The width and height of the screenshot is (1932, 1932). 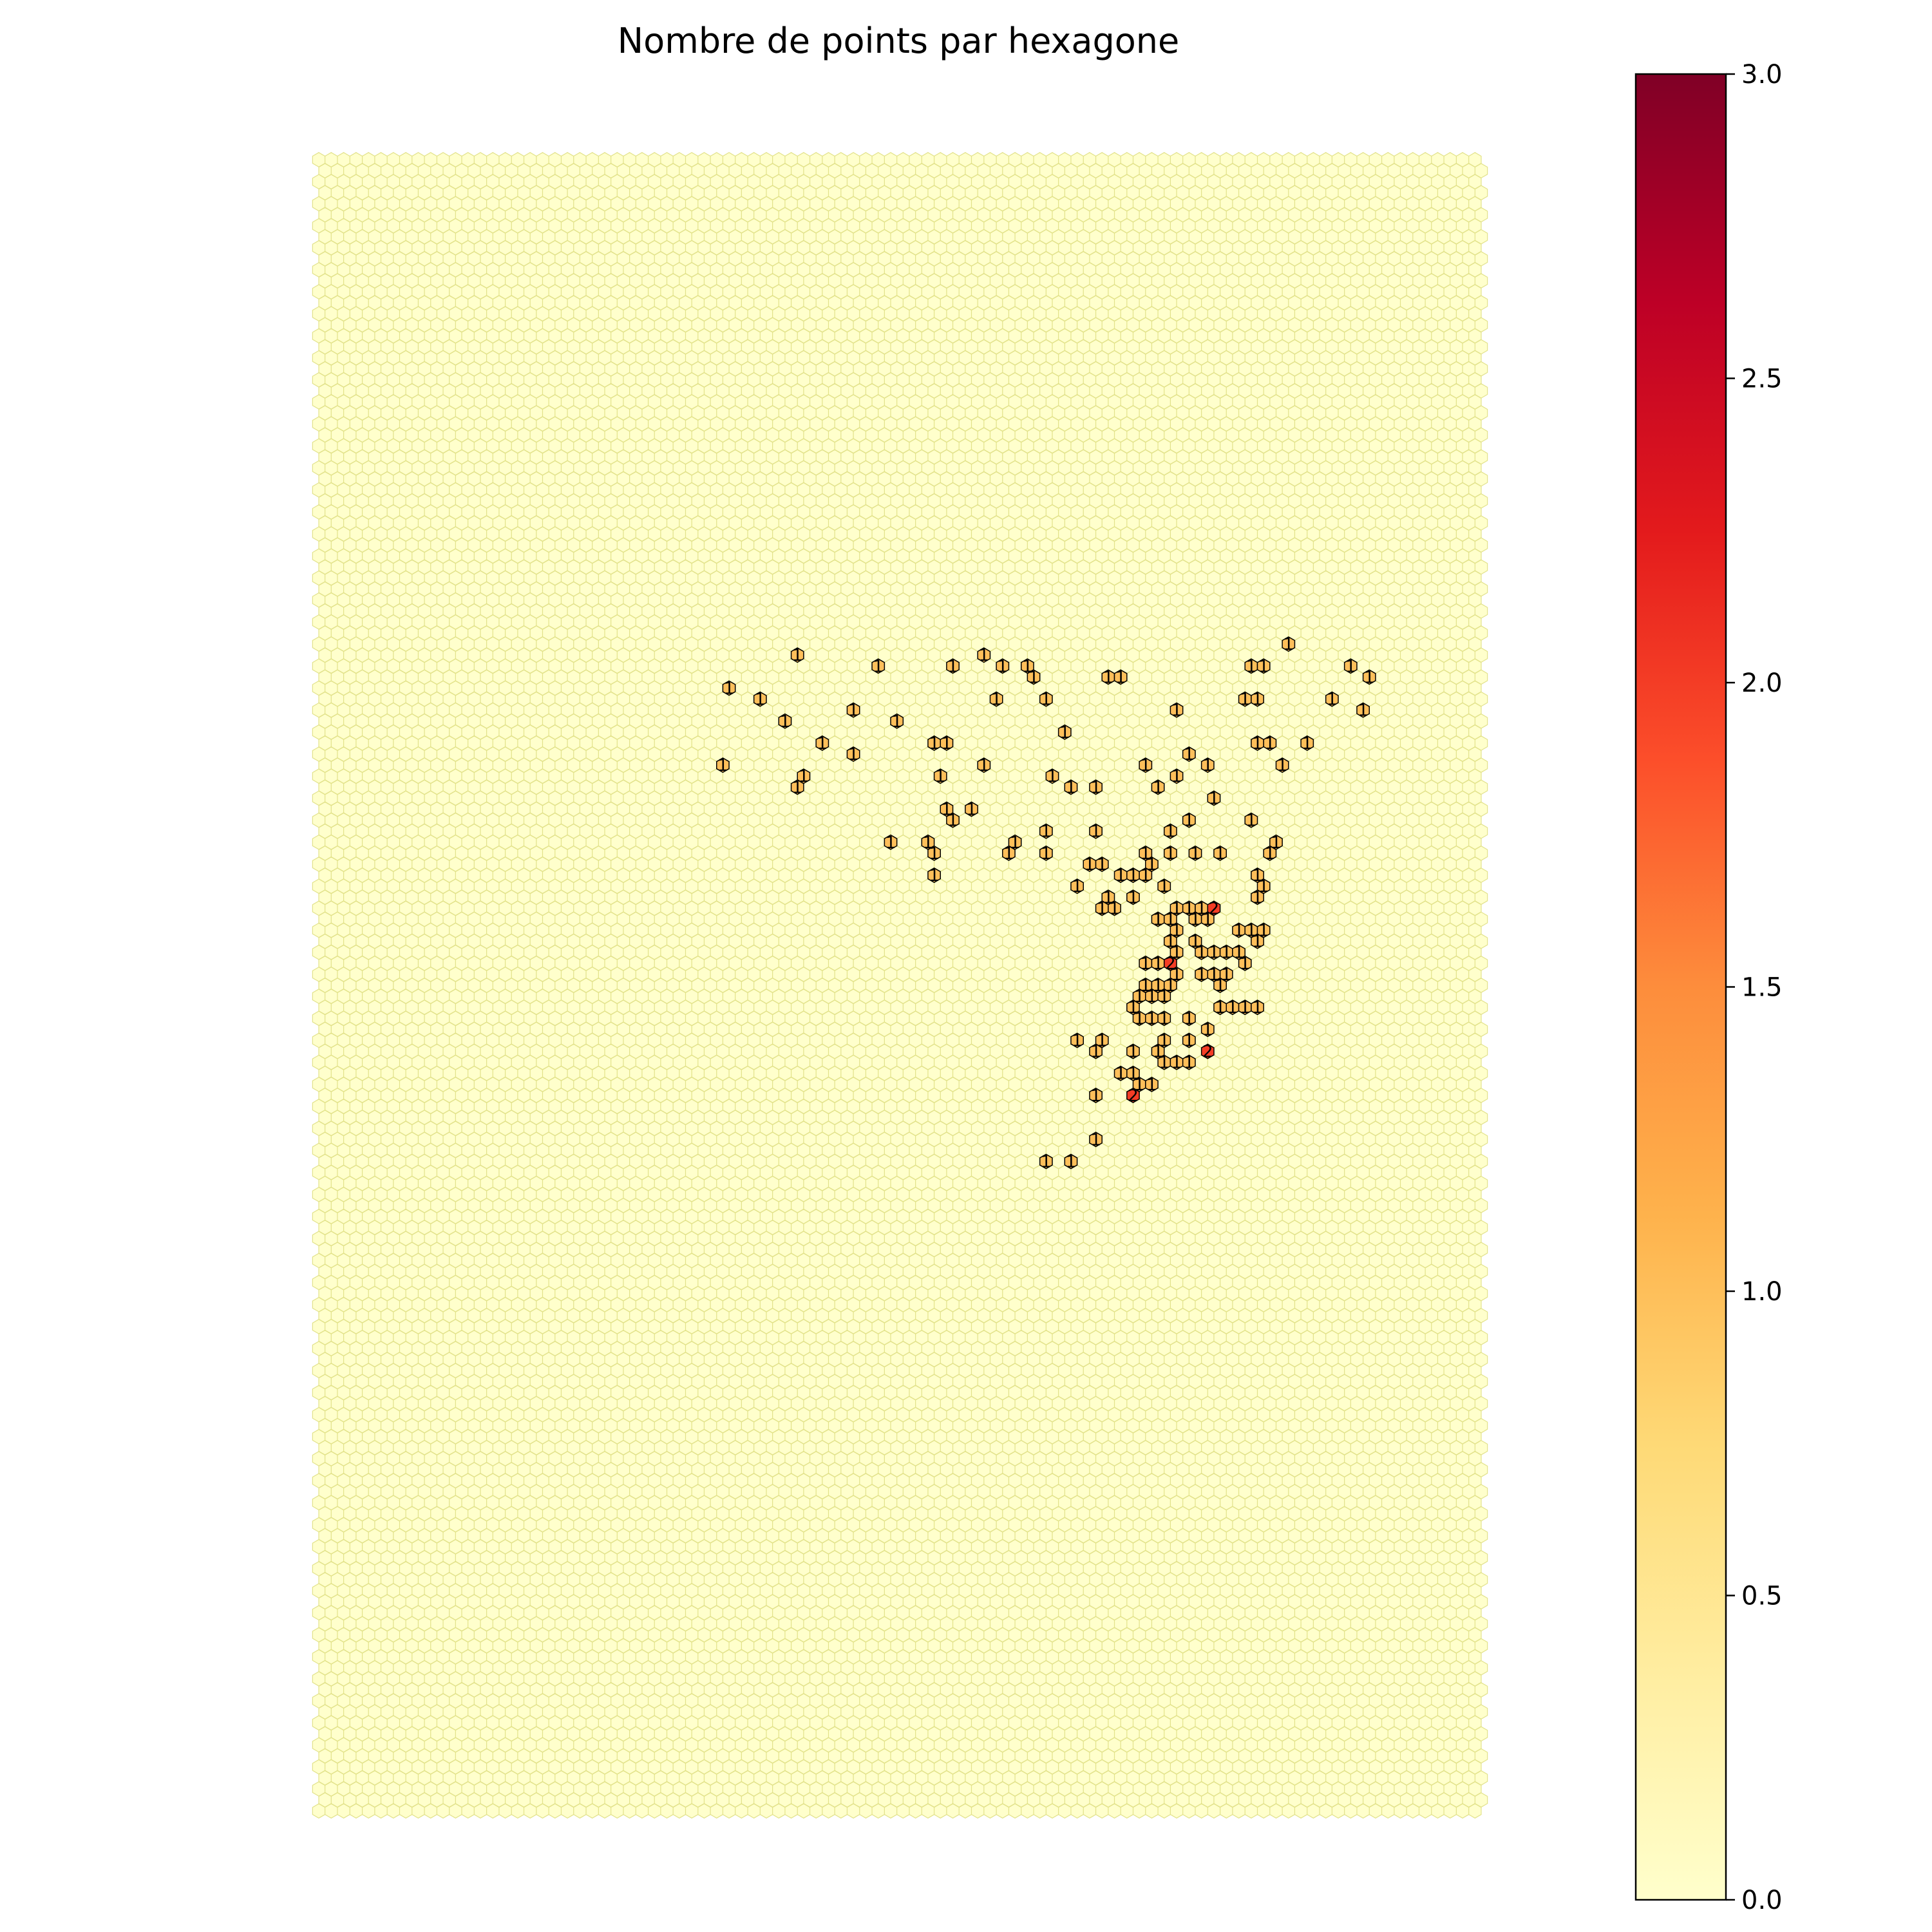 I want to click on colorbar-ticks: 0.0 0.5 1.0 1.5 2.0 2.5 3.0, so click(x=1754, y=987).